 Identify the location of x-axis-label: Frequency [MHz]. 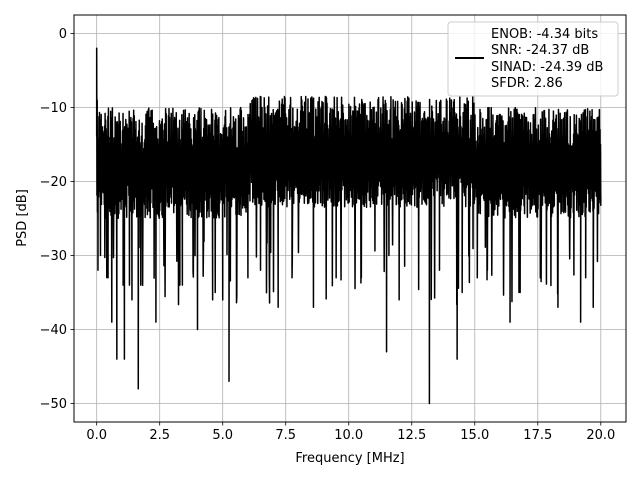
(349, 458).